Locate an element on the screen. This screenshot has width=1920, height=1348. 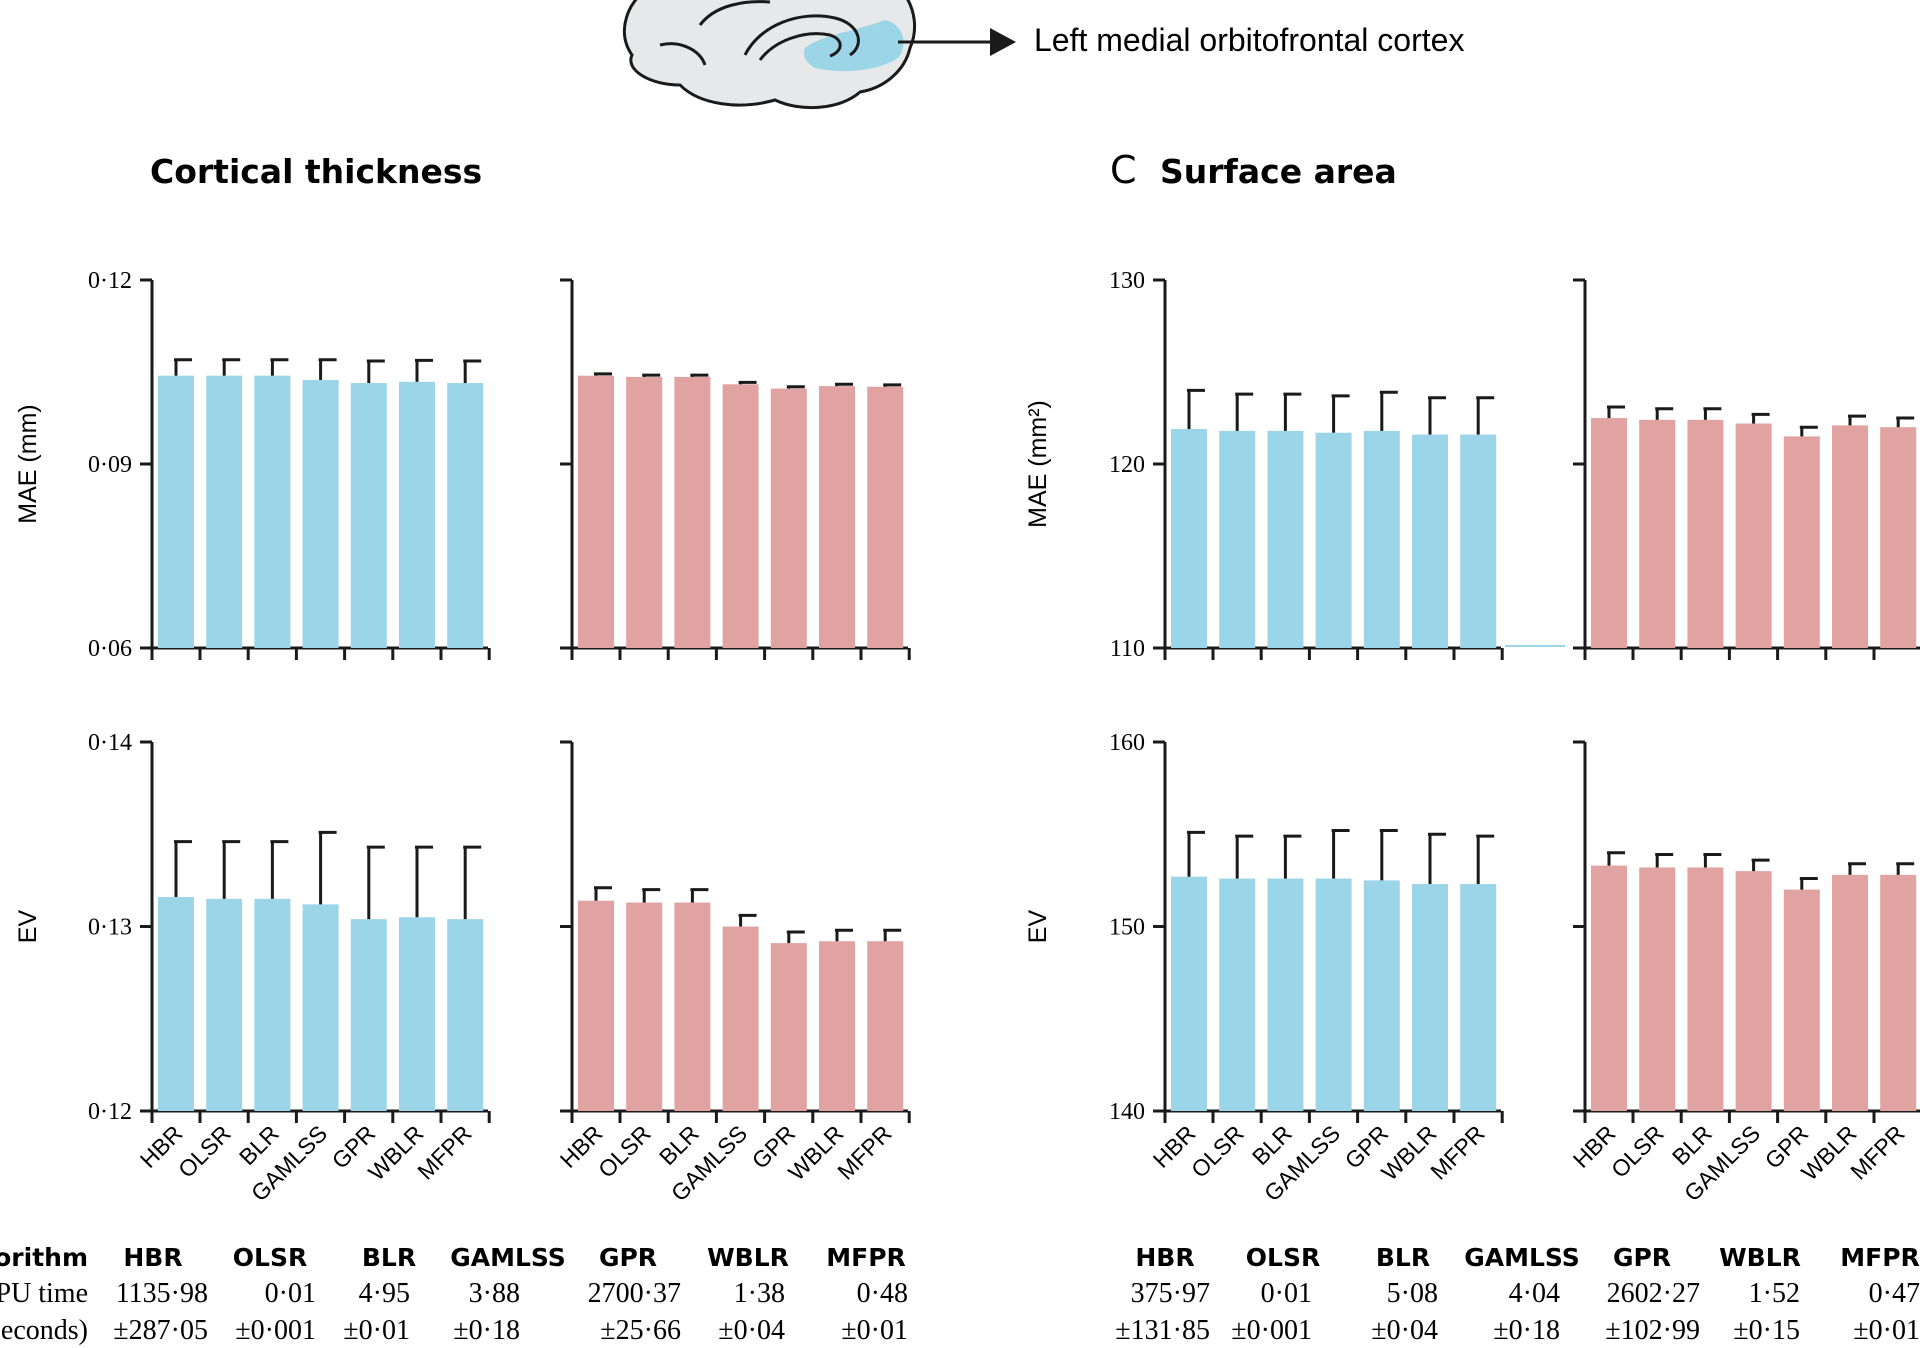
table-header-mfpr: MFPR is located at coordinates (866, 1257).